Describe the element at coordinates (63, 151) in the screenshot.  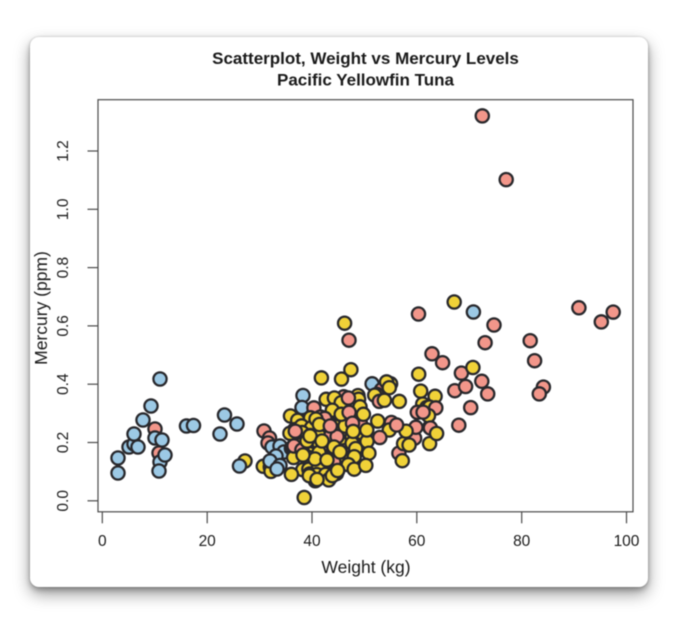
I see `svg-text: 1.2` at that location.